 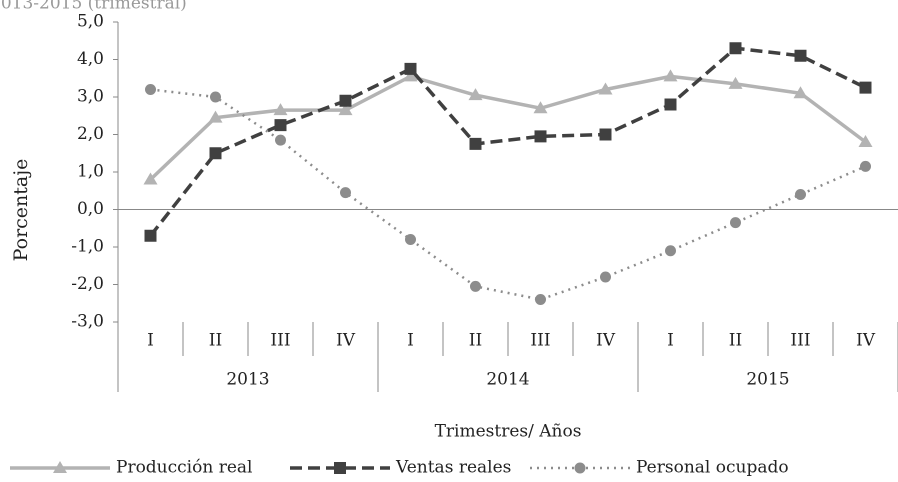 What do you see at coordinates (453, 468) in the screenshot?
I see `legend-label: Ventas reales` at bounding box center [453, 468].